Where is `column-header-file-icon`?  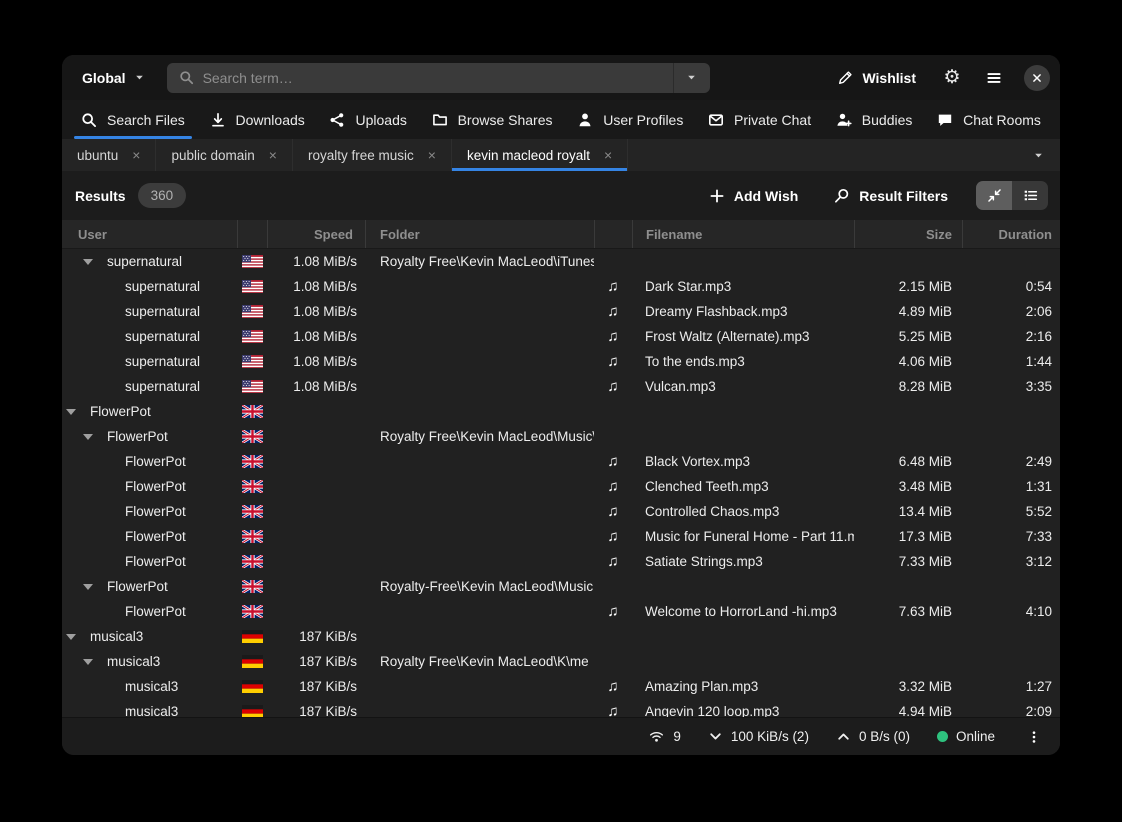 column-header-file-icon is located at coordinates (613, 234).